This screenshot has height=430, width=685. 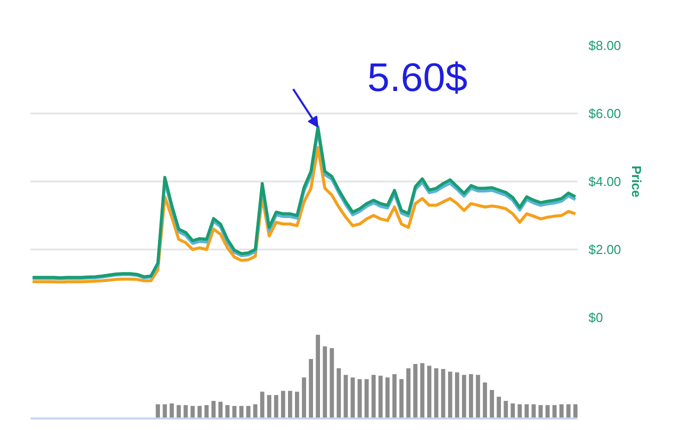 What do you see at coordinates (605, 249) in the screenshot?
I see `y-tick-label: $2.00` at bounding box center [605, 249].